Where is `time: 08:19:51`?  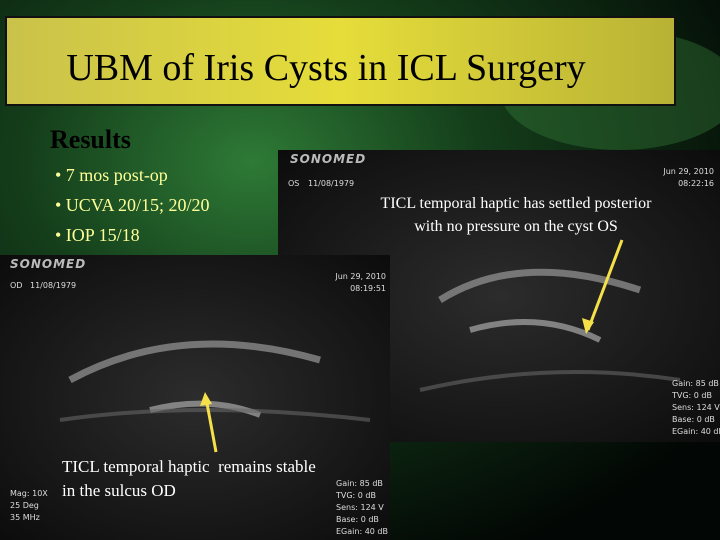
time: 08:19:51 is located at coordinates (368, 288).